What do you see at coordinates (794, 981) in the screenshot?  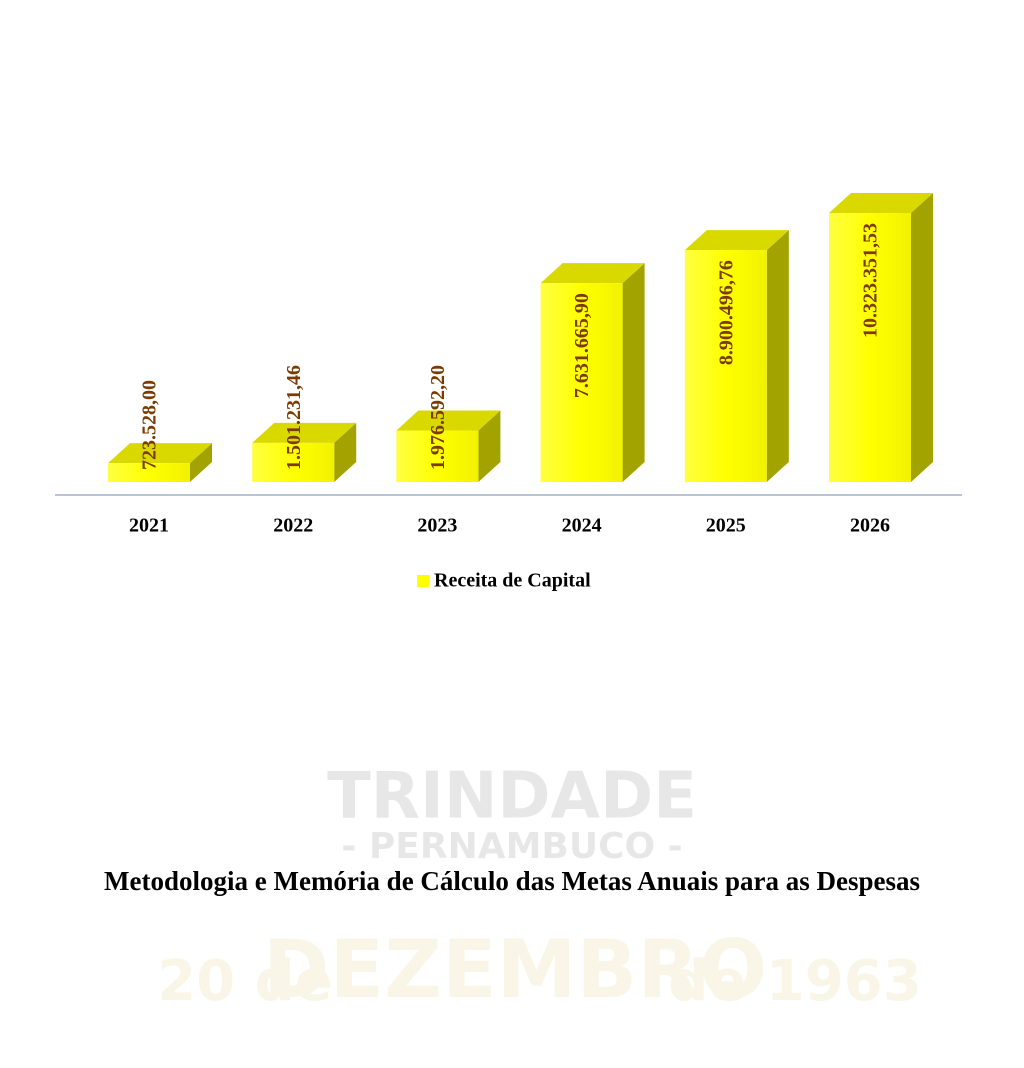 I see `watermark-date: de 1963` at bounding box center [794, 981].